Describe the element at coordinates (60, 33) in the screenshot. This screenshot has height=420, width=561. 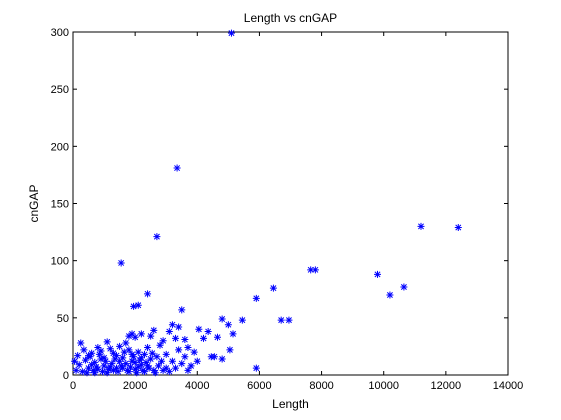
I see `y-tick-label: 300` at that location.